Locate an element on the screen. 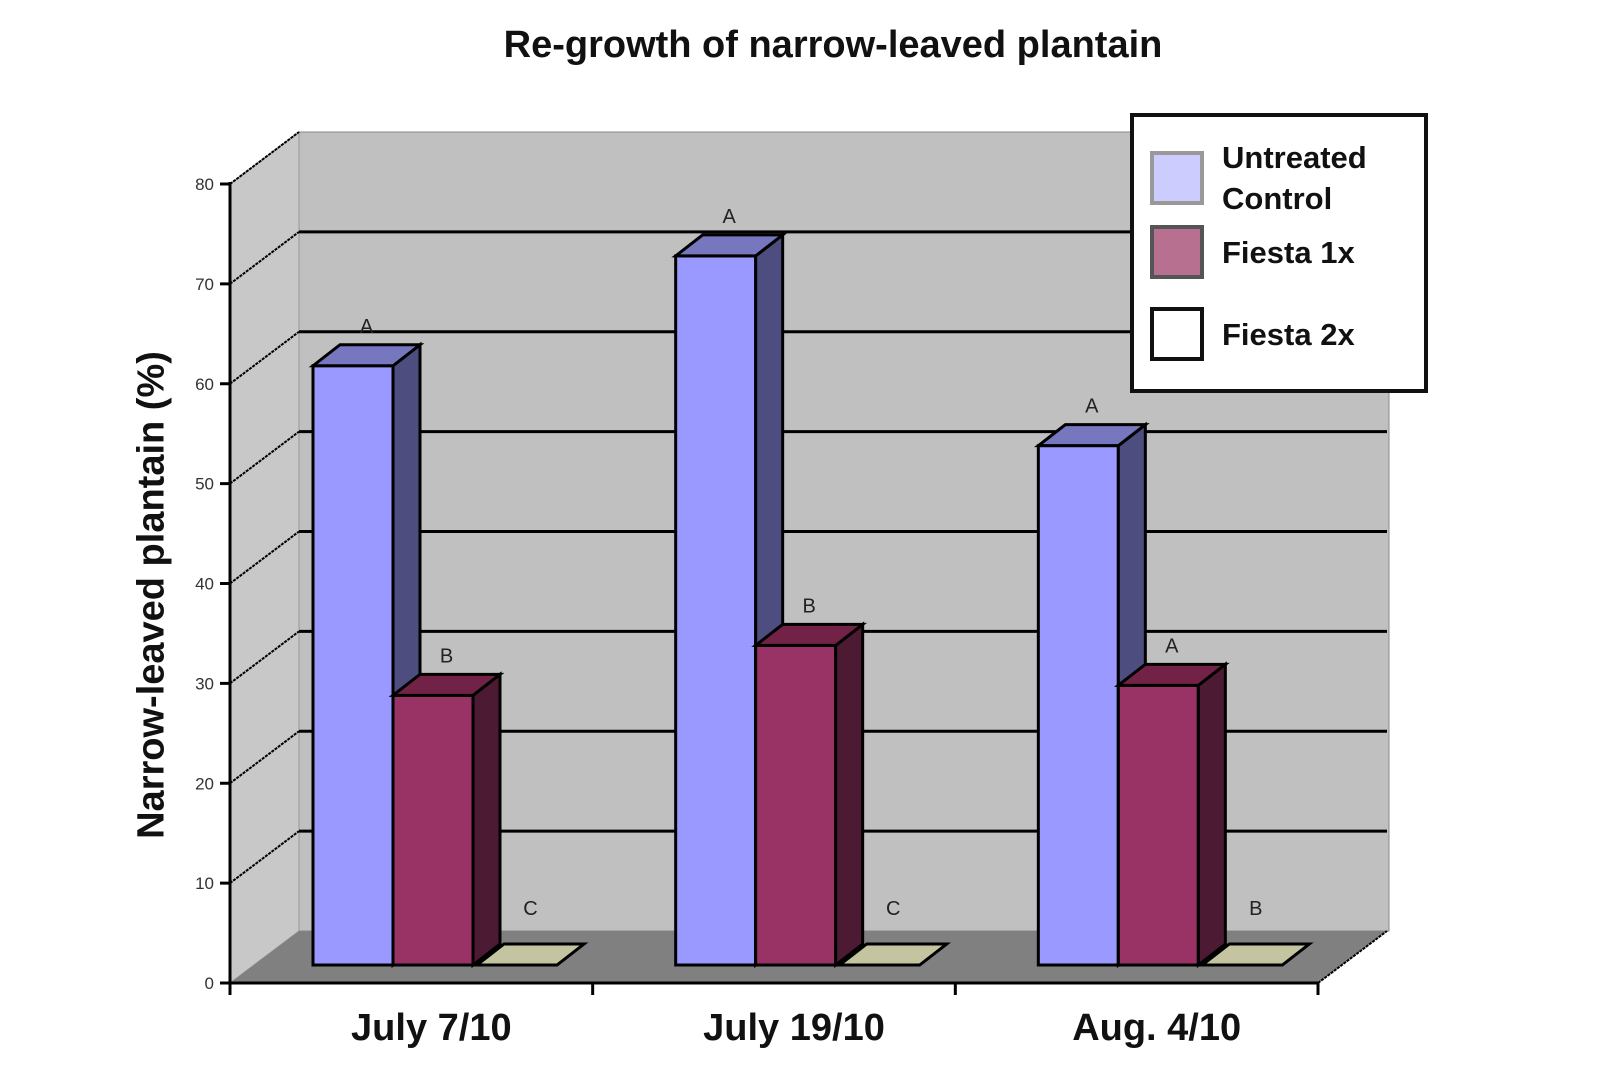  legend-label: Fiesta 2x is located at coordinates (1288, 334).